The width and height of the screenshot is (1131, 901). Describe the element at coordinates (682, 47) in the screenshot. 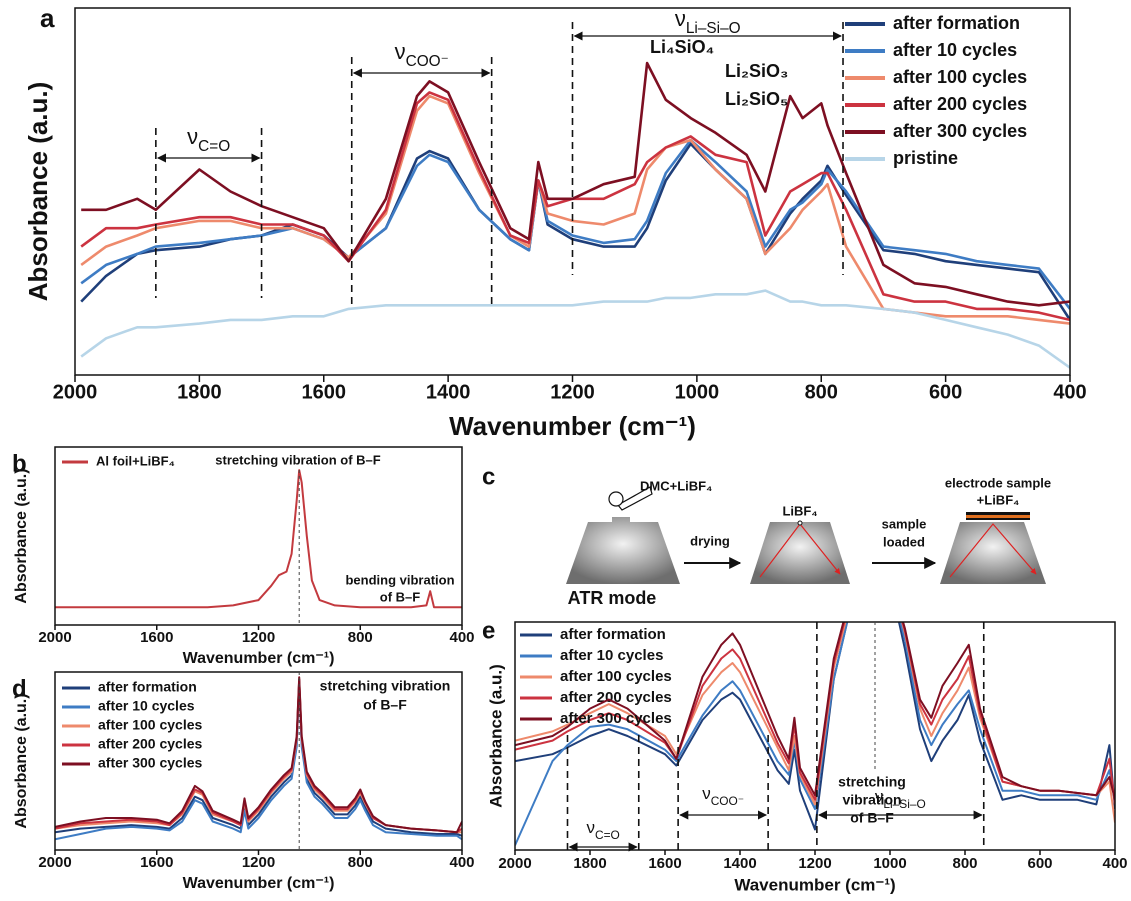

I see `annotation: Li₄SiO₄` at that location.